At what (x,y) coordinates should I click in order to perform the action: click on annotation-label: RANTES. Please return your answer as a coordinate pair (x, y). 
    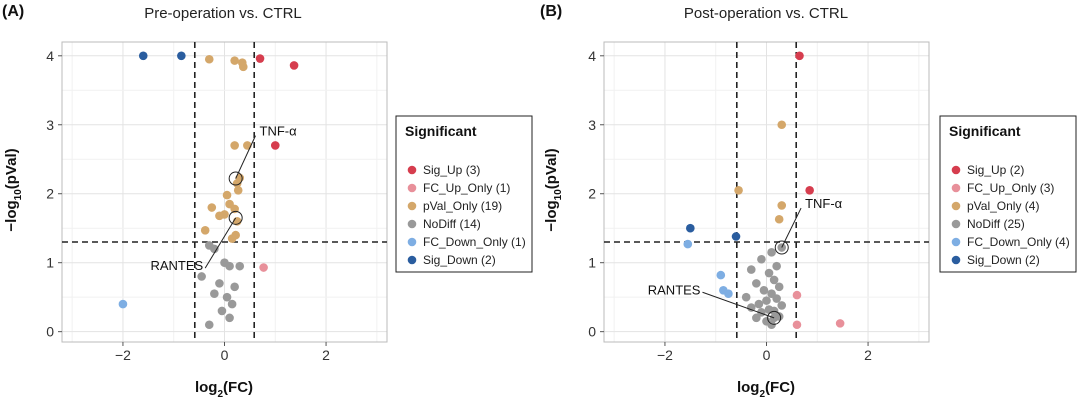
    Looking at the image, I should click on (176, 265).